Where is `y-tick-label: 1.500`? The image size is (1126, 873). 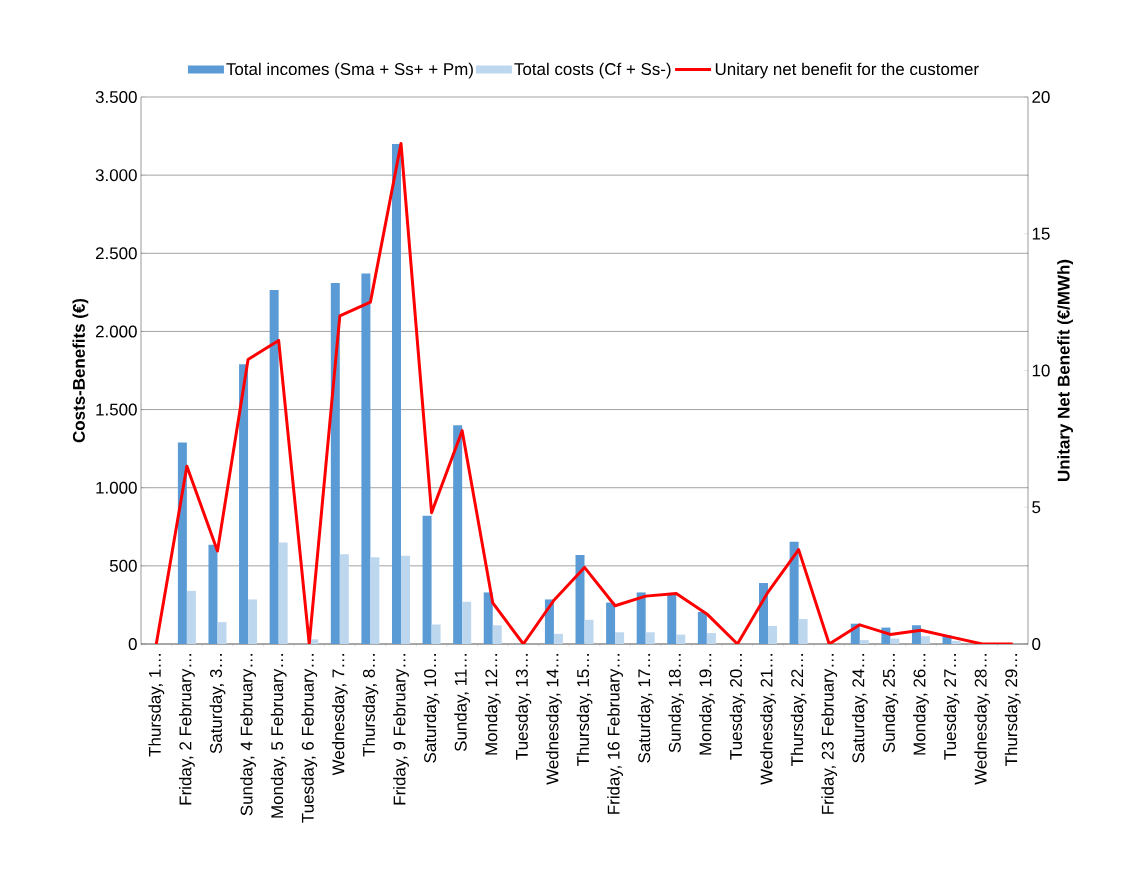
y-tick-label: 1.500 is located at coordinates (116, 409).